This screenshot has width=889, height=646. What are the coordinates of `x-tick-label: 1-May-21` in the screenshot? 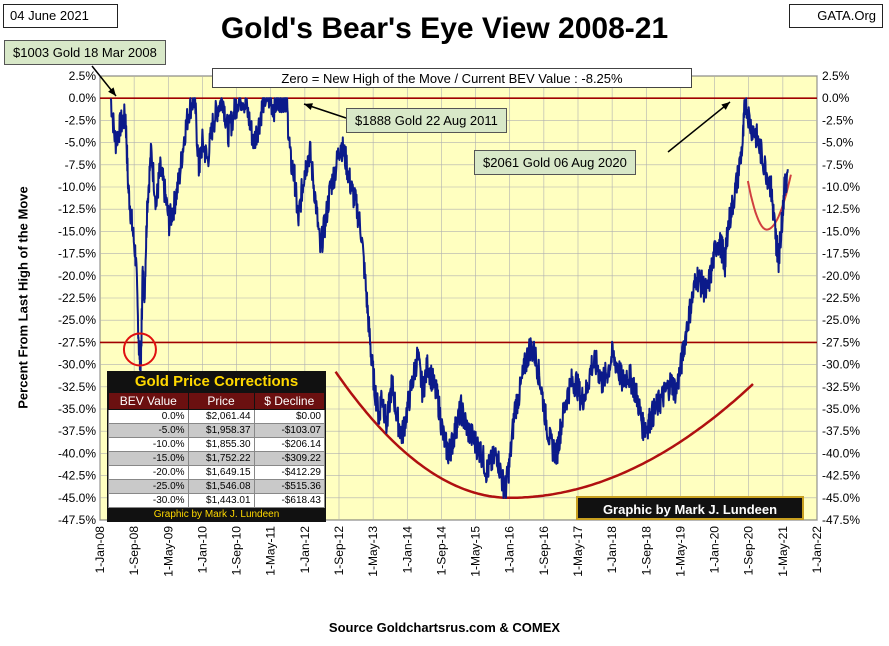 It's located at (783, 551).